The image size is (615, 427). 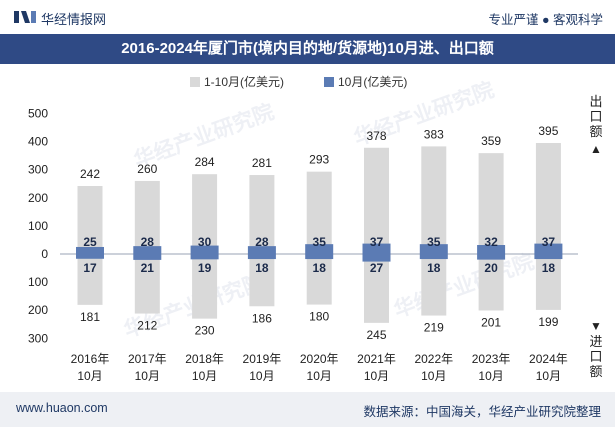 I want to click on brand-logo-icon, so click(x=25, y=17).